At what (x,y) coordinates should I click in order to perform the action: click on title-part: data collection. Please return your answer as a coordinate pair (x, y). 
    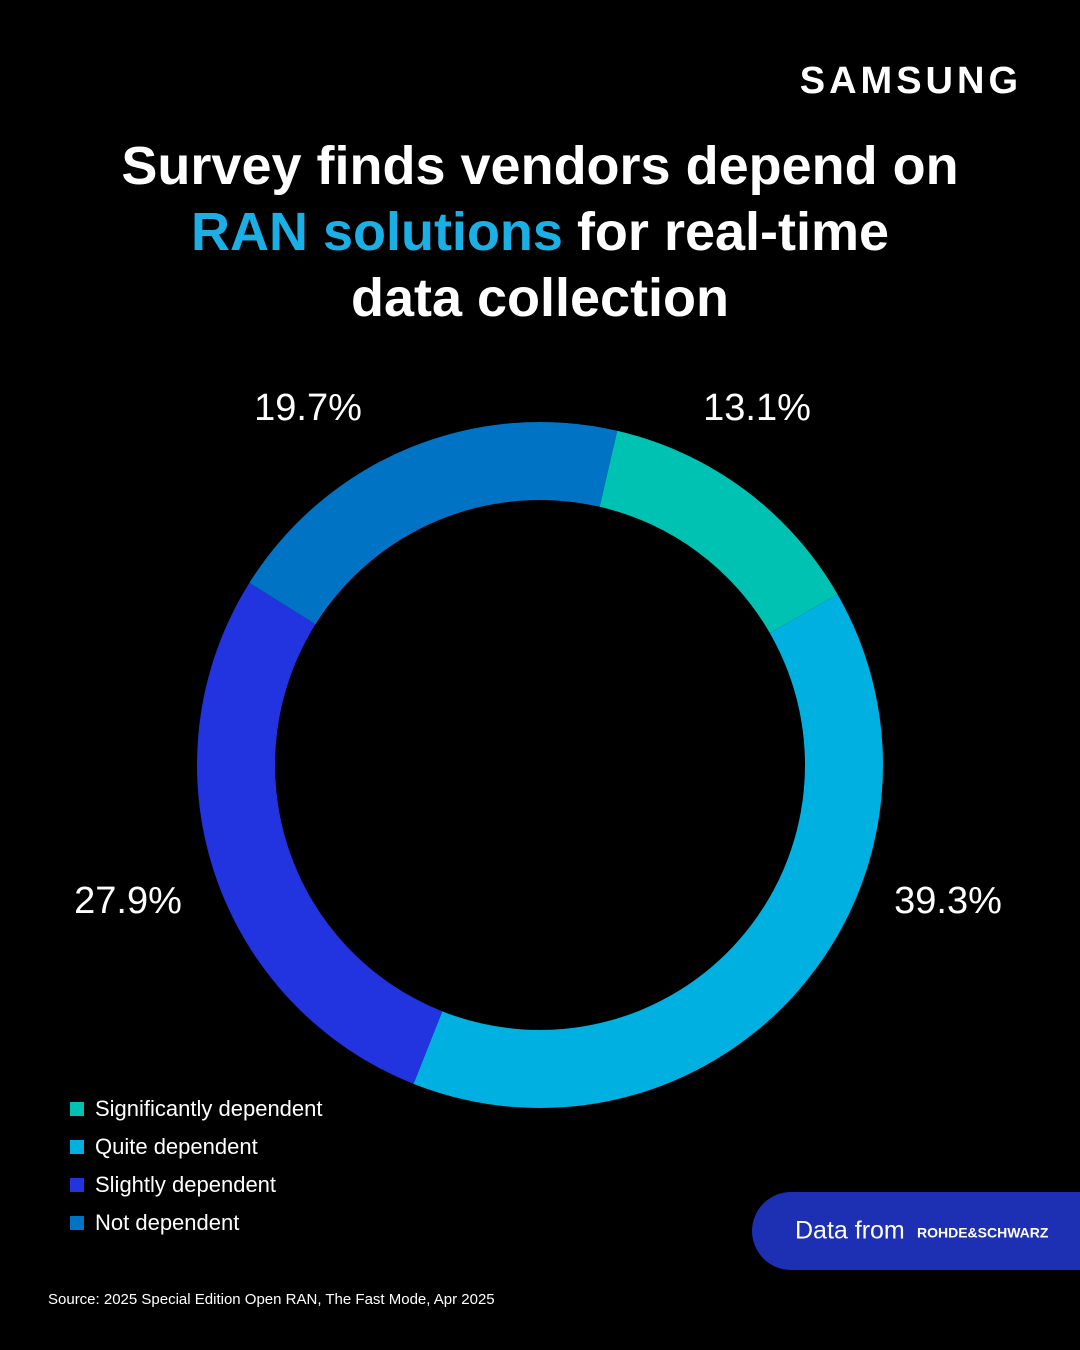
    Looking at the image, I should click on (540, 298).